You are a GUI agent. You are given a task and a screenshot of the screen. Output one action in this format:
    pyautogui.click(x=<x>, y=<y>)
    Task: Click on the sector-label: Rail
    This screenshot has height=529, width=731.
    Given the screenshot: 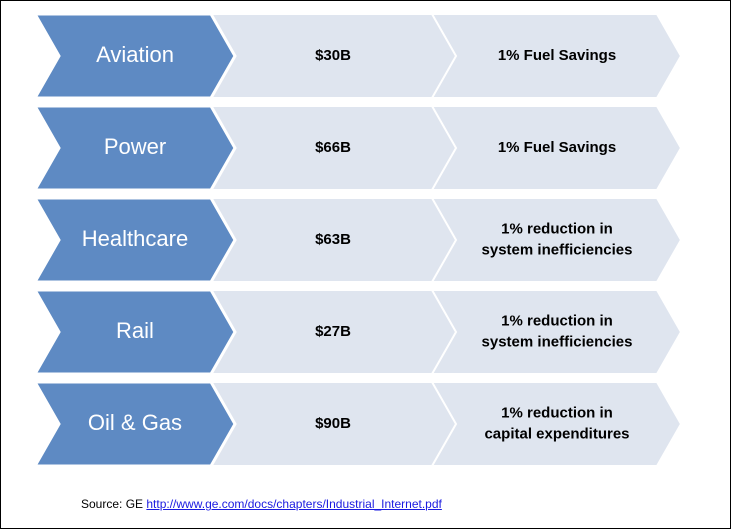 What is the action you would take?
    pyautogui.click(x=135, y=330)
    